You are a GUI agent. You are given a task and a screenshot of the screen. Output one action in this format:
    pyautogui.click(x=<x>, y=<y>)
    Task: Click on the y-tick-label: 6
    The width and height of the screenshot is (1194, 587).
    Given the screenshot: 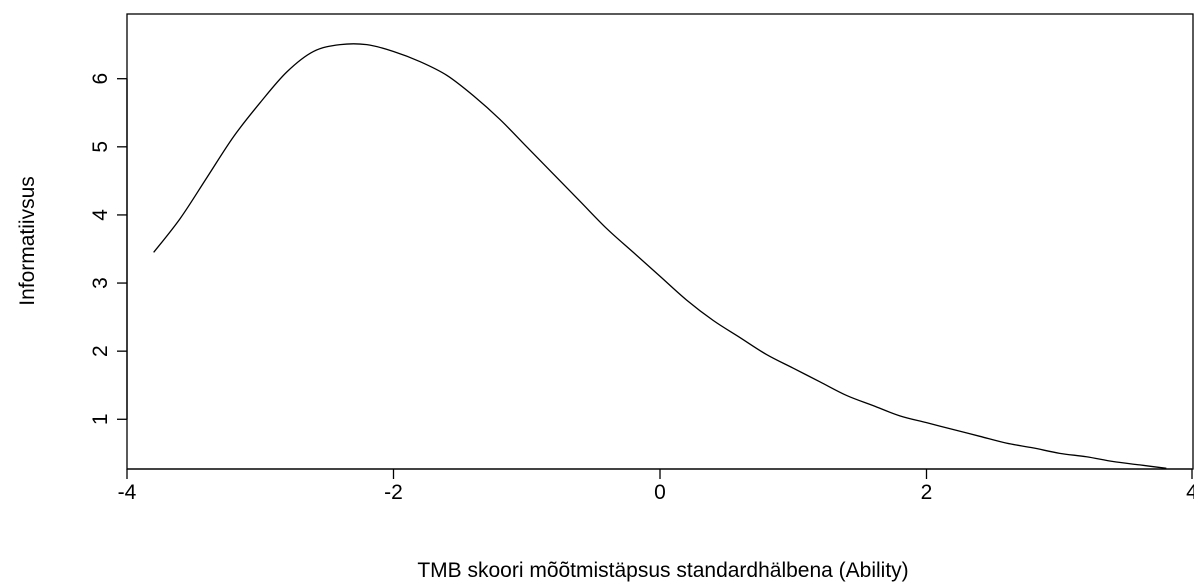 What is the action you would take?
    pyautogui.click(x=100, y=79)
    